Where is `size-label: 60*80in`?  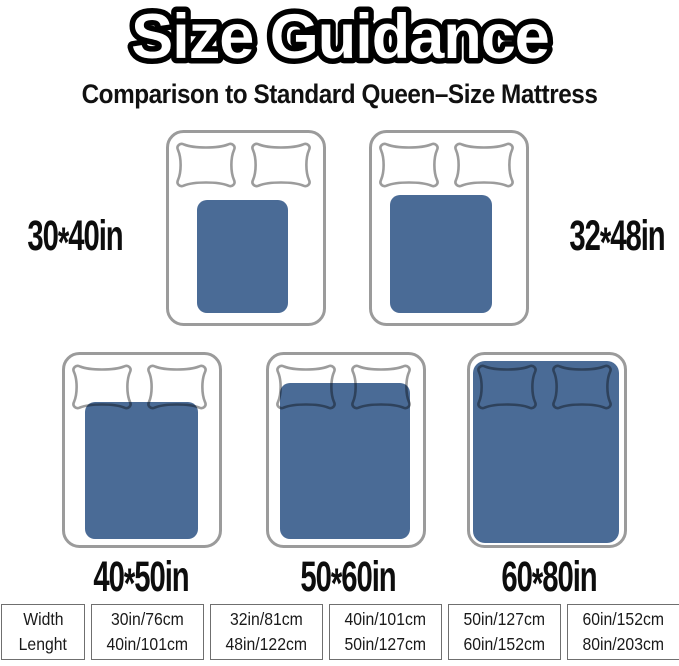
size-label: 60*80in is located at coordinates (549, 581).